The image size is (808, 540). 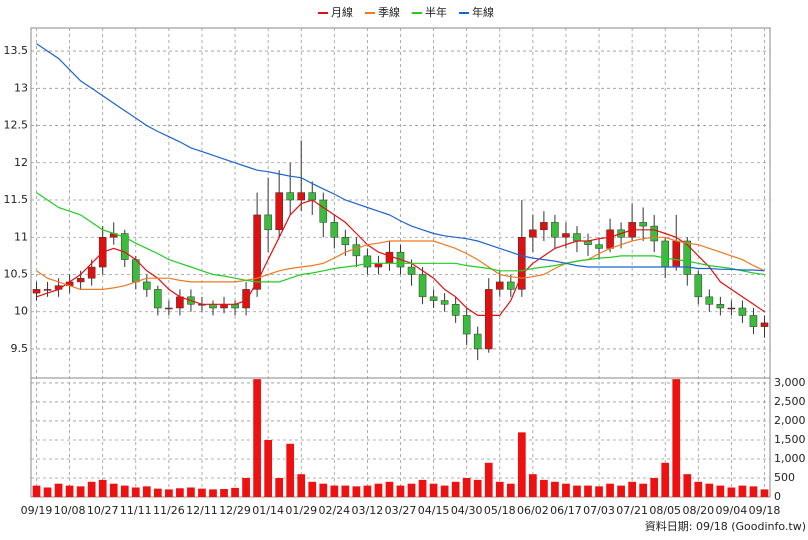 What do you see at coordinates (20, 348) in the screenshot?
I see `y-tick-label: 9.5` at bounding box center [20, 348].